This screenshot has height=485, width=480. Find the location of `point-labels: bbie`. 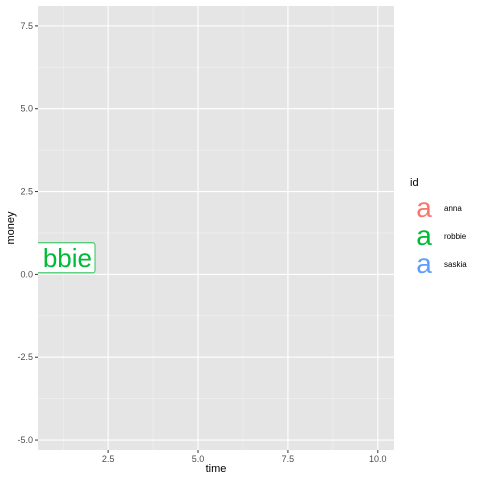

point-labels: bbie is located at coordinates (67, 258).